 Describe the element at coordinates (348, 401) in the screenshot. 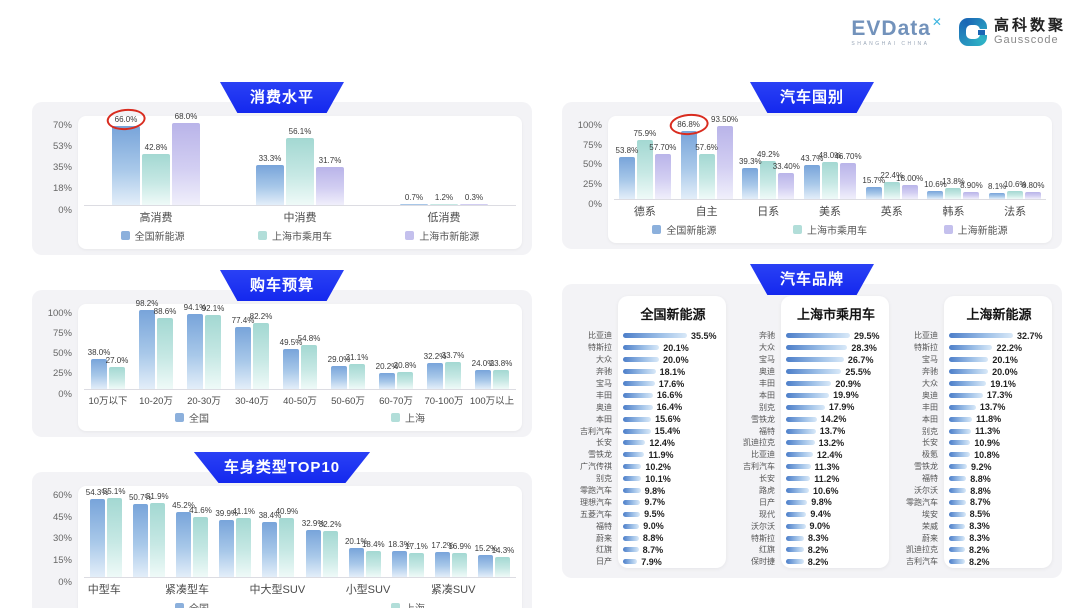

I see `category-label: 50-60万` at that location.